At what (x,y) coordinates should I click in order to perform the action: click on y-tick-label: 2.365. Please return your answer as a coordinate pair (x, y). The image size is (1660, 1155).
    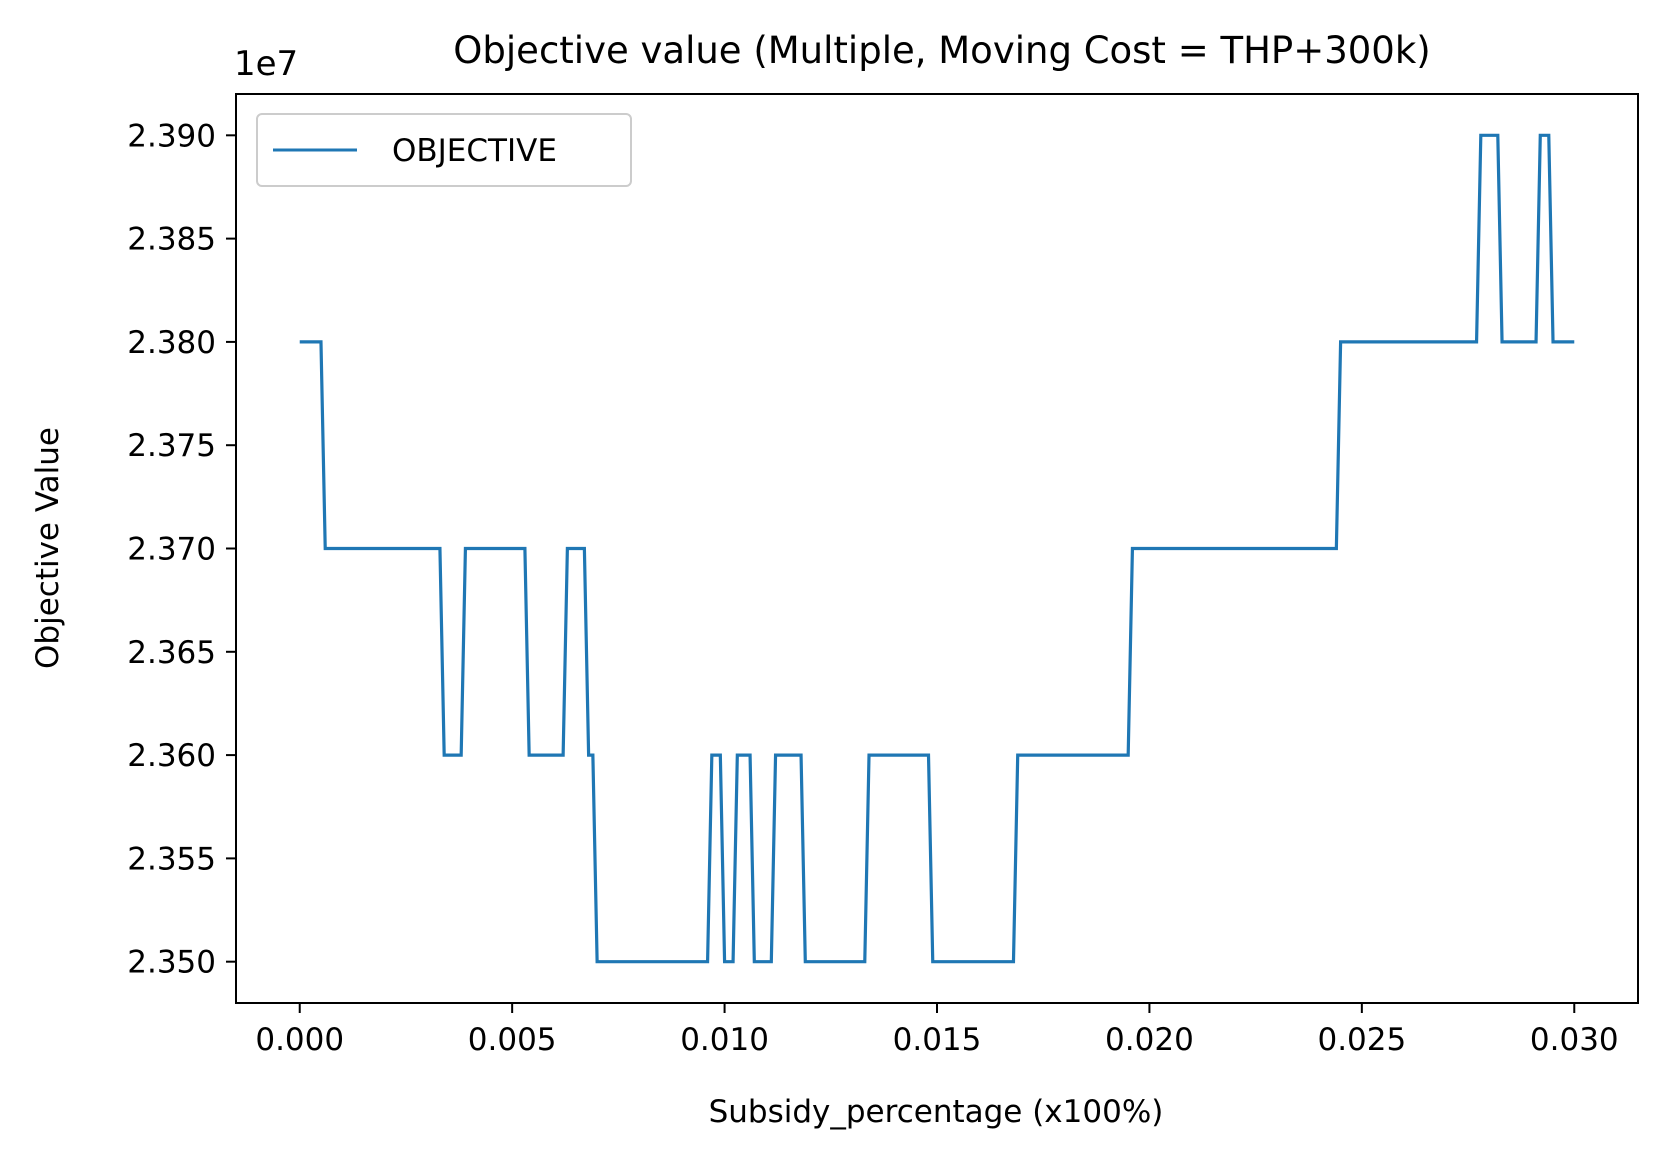
    Looking at the image, I should click on (171, 653).